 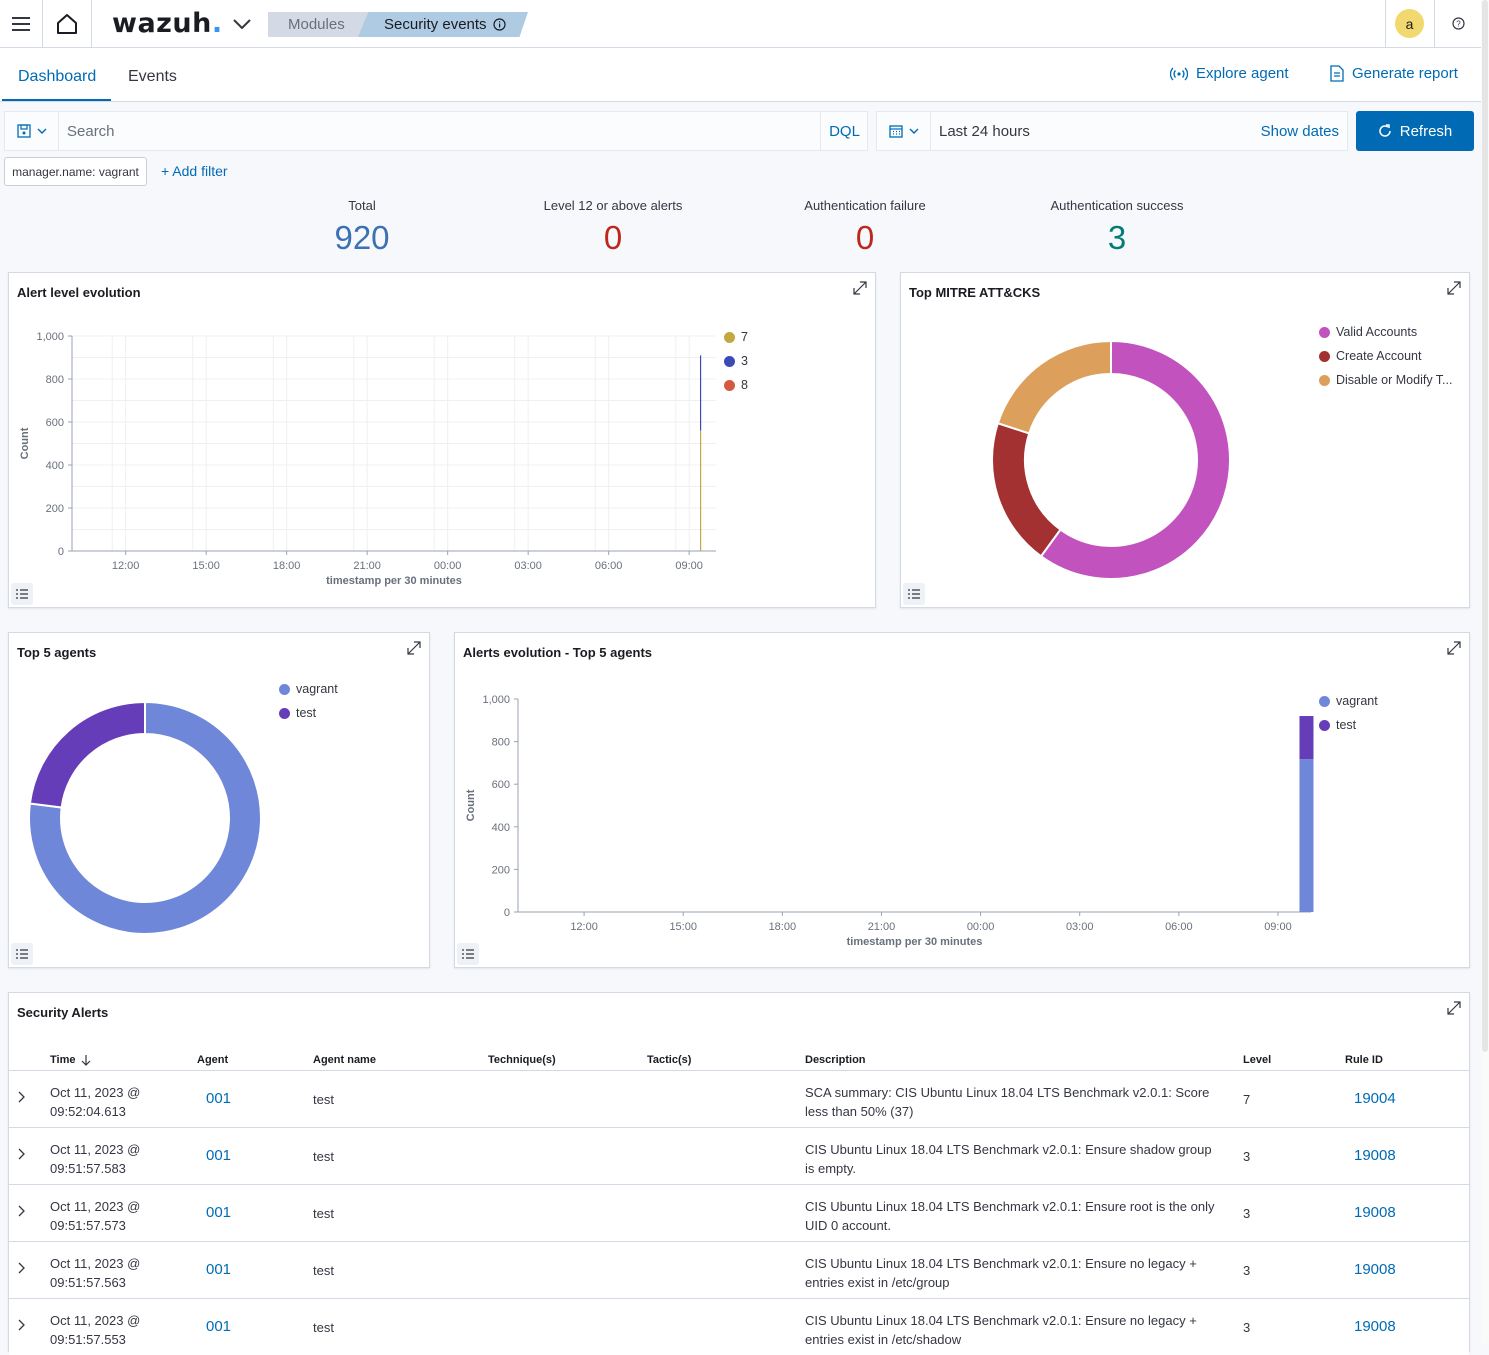 What do you see at coordinates (57, 652) in the screenshot?
I see `panel-title: Top 5 agents` at bounding box center [57, 652].